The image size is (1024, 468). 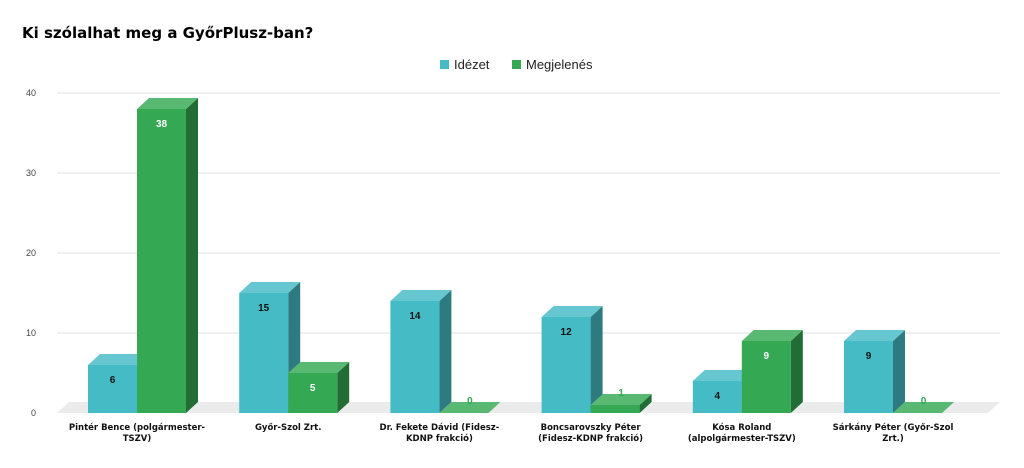 I want to click on data-label-4-0: 4, so click(x=718, y=396).